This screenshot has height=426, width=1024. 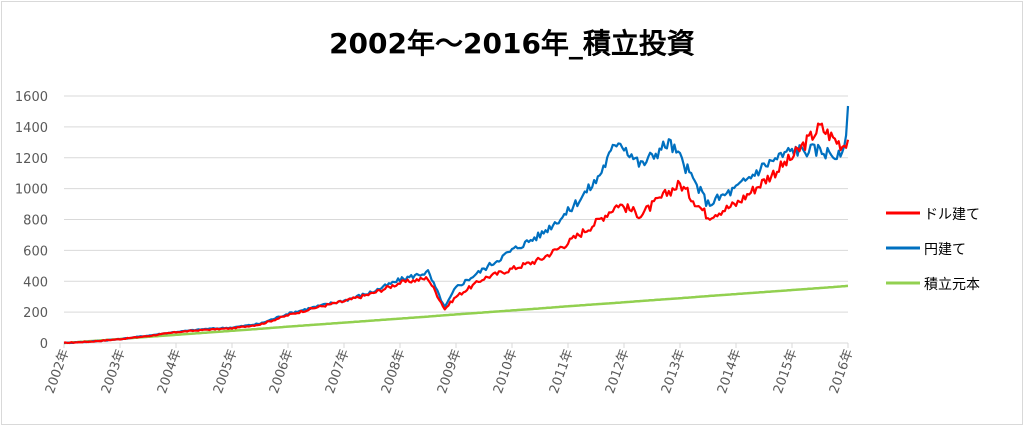 What do you see at coordinates (226, 371) in the screenshot?
I see `x-tick-label: 2005年` at bounding box center [226, 371].